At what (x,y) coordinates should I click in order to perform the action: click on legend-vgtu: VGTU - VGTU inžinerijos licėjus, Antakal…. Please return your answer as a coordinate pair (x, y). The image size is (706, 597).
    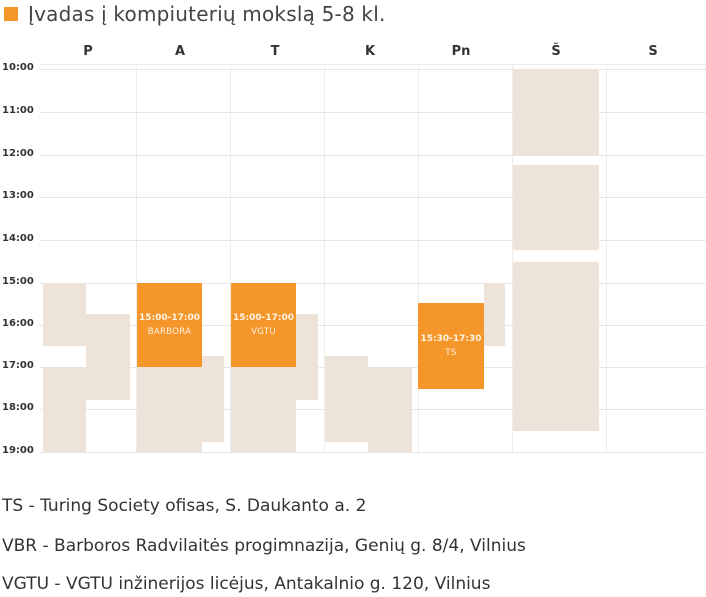
    Looking at the image, I should click on (246, 584).